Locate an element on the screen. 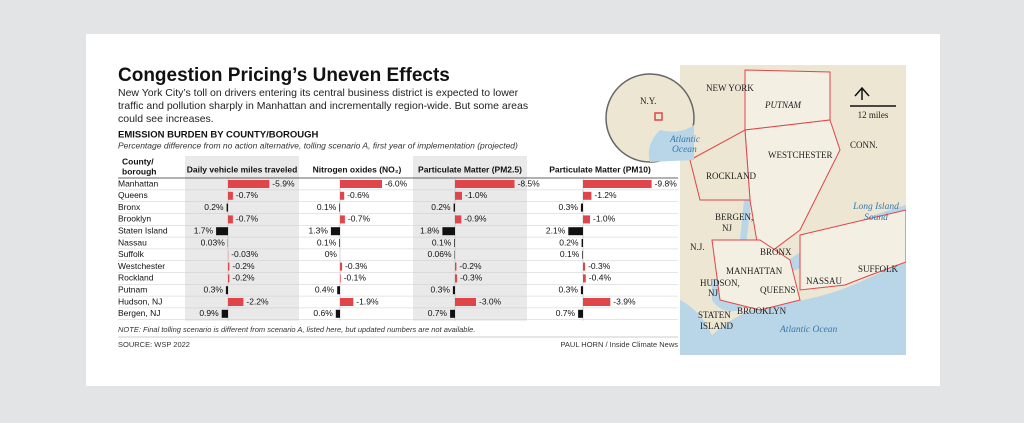 Image resolution: width=1024 pixels, height=423 pixels. value-label: -1.9% is located at coordinates (367, 301).